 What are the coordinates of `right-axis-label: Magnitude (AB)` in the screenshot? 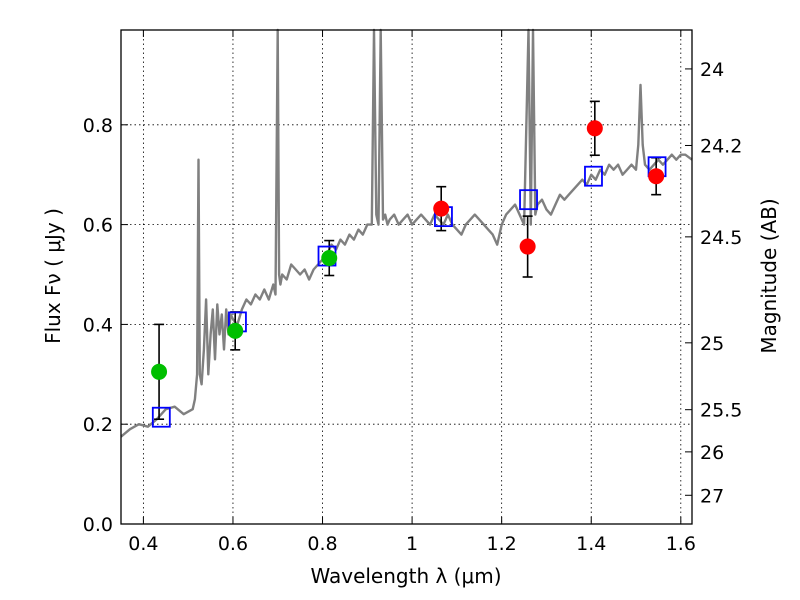 It's located at (769, 275).